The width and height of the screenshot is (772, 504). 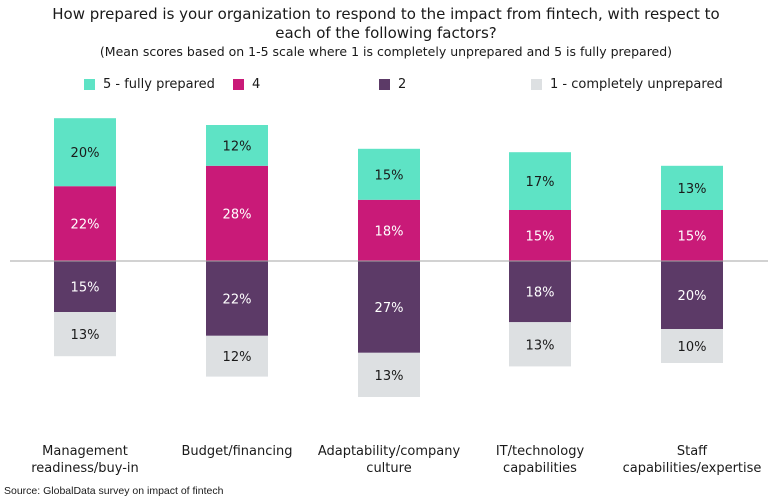 I want to click on category-label: Budget/financing, so click(x=236, y=451).